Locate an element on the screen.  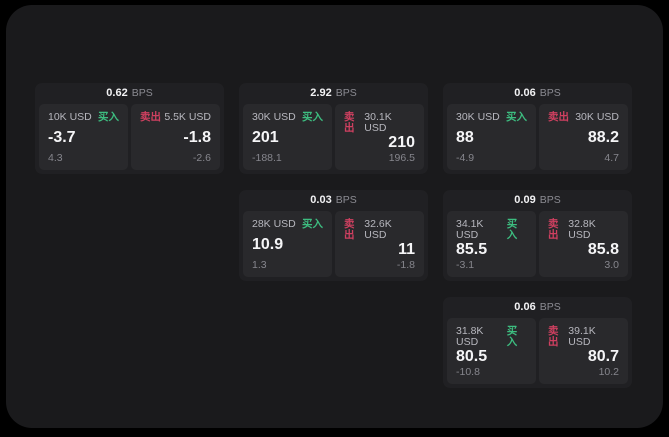
bps-header: 2.92 BPS is located at coordinates (333, 93).